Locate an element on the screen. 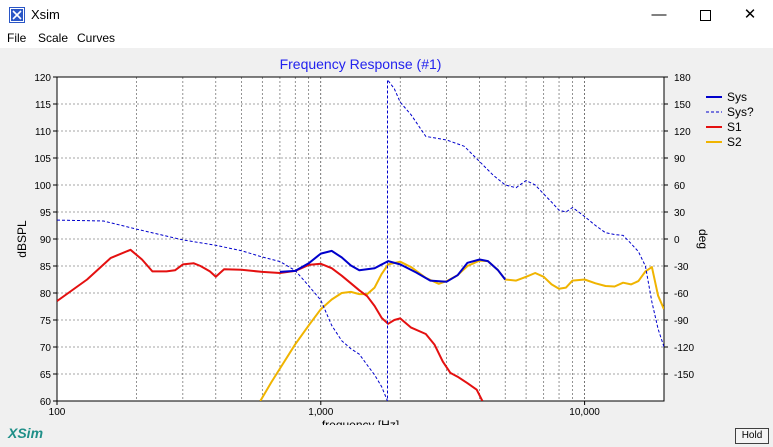 The height and width of the screenshot is (447, 773). hold-button: Hold is located at coordinates (752, 436).